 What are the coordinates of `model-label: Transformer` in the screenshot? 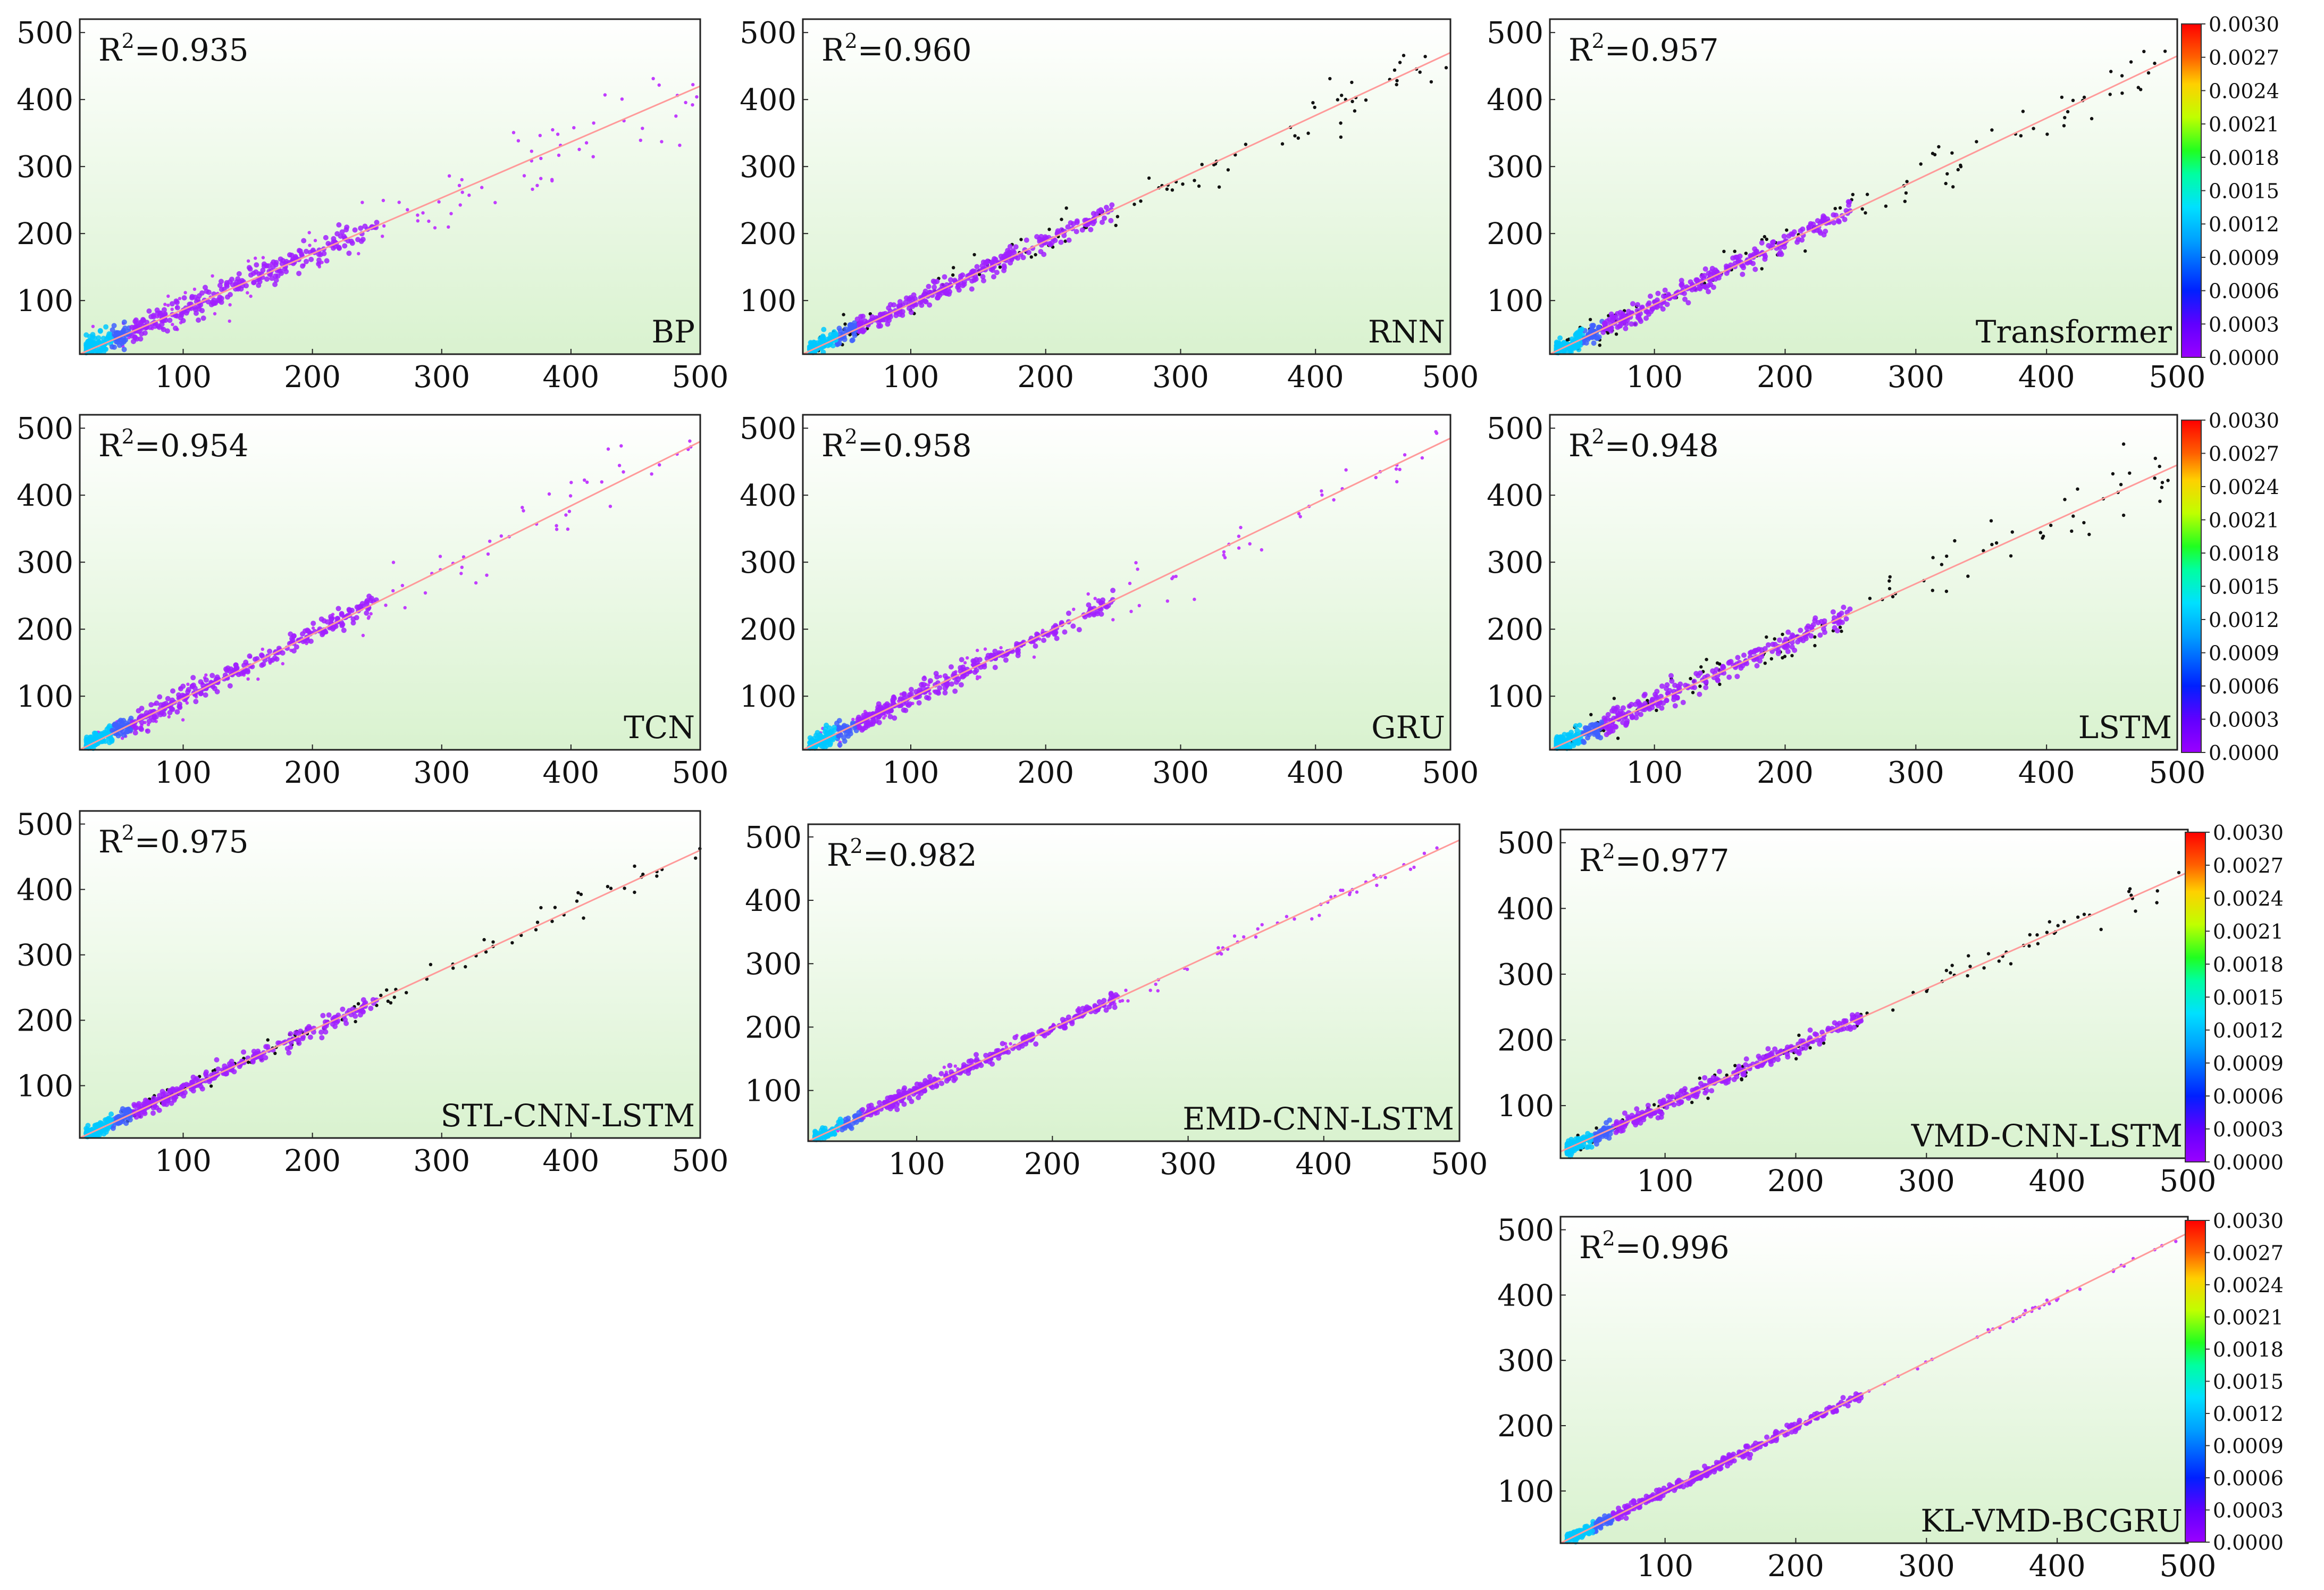 It's located at (2074, 332).